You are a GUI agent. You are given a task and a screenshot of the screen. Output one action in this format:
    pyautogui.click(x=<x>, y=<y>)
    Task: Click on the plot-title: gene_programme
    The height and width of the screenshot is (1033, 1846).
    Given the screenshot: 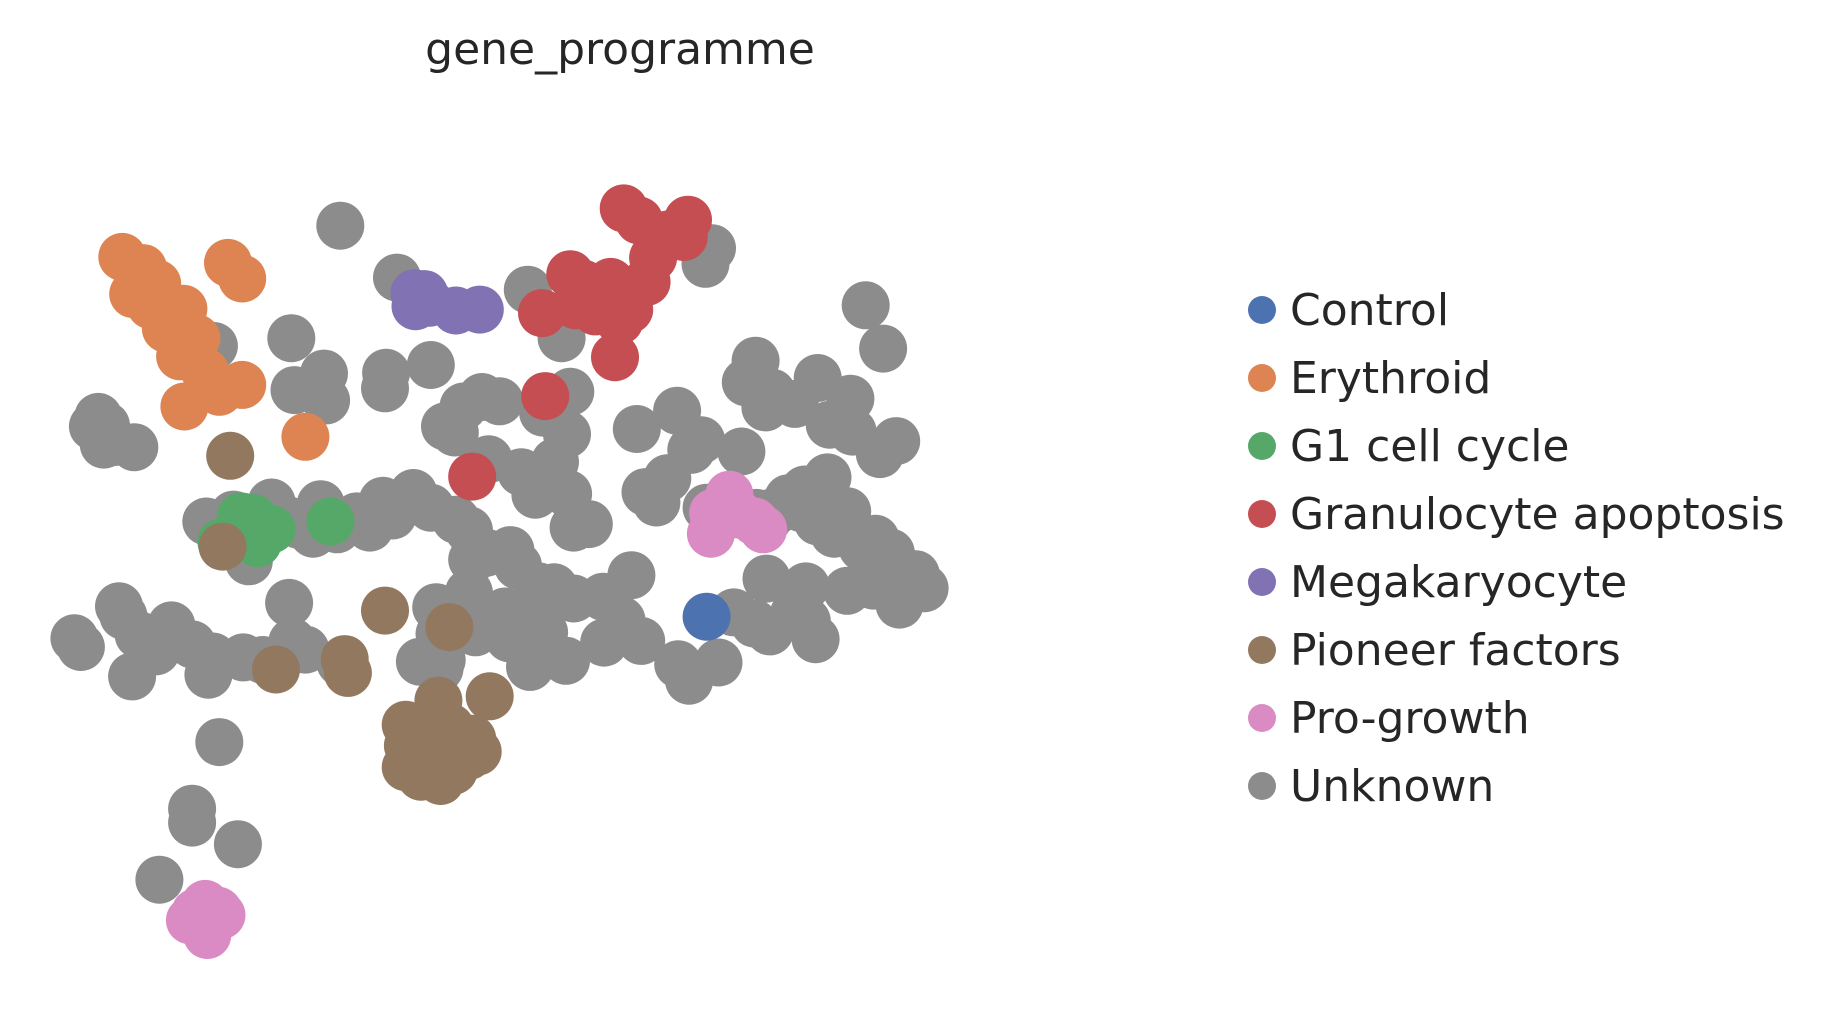 What is the action you would take?
    pyautogui.click(x=620, y=49)
    